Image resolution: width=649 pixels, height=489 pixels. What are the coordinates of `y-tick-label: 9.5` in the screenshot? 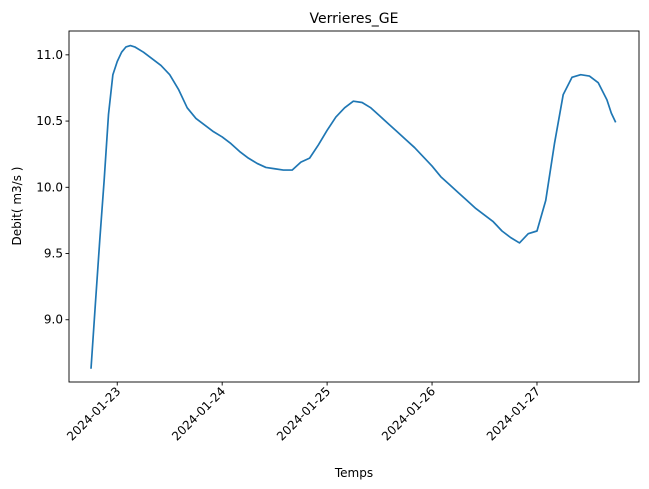 It's located at (53, 254).